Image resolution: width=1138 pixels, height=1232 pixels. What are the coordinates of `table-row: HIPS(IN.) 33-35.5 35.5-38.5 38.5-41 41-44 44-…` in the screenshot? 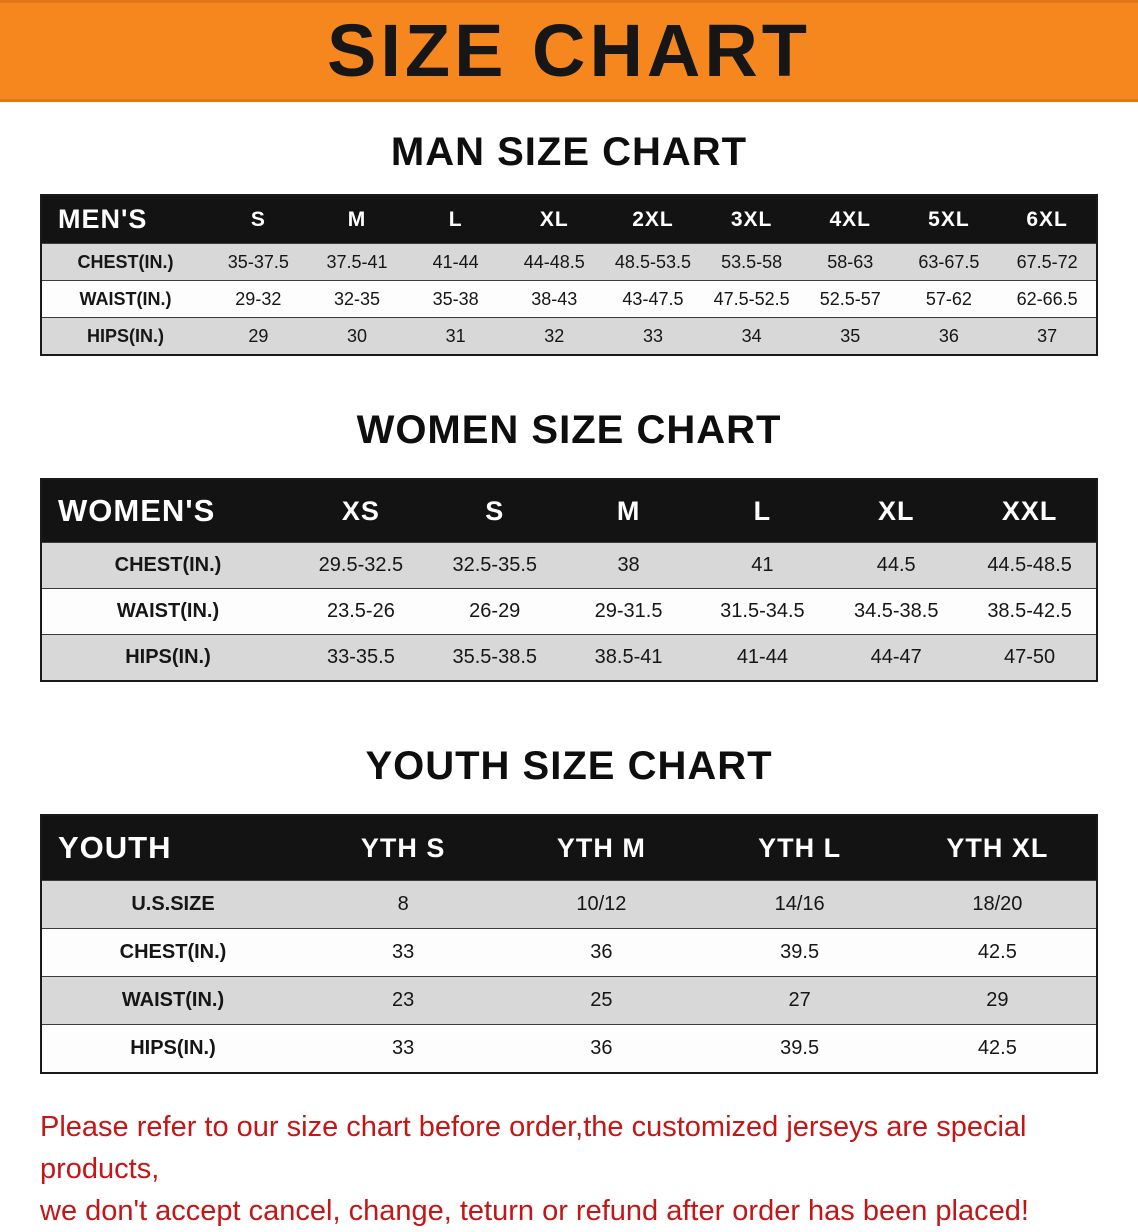 It's located at (569, 657).